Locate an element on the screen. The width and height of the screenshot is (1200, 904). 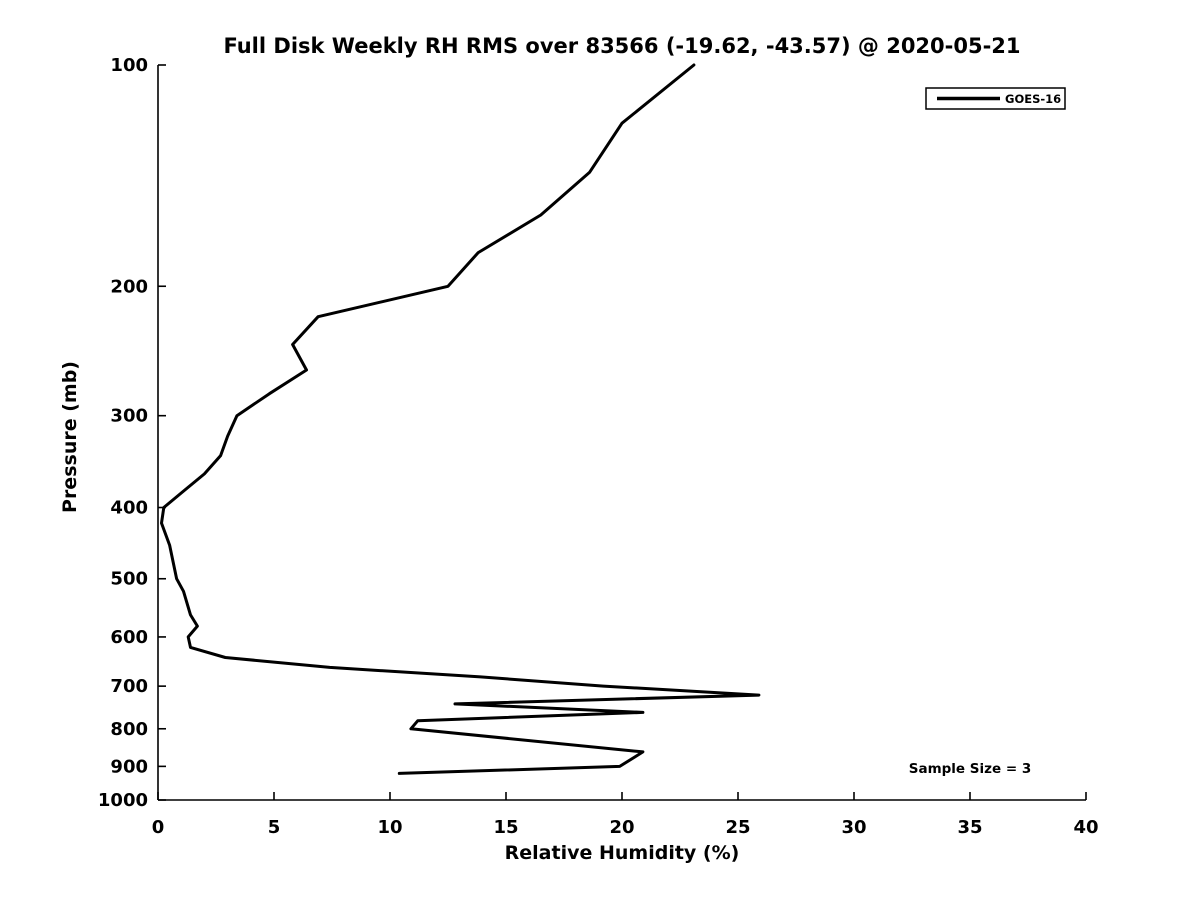
x-tick-label: 40 is located at coordinates (1085, 827).